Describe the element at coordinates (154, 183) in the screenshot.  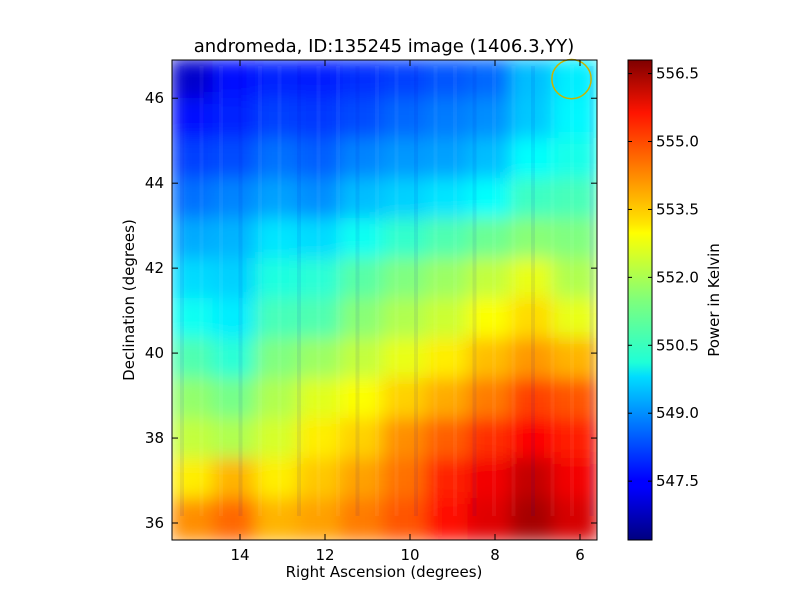
I see `y-tick-label: 44` at that location.